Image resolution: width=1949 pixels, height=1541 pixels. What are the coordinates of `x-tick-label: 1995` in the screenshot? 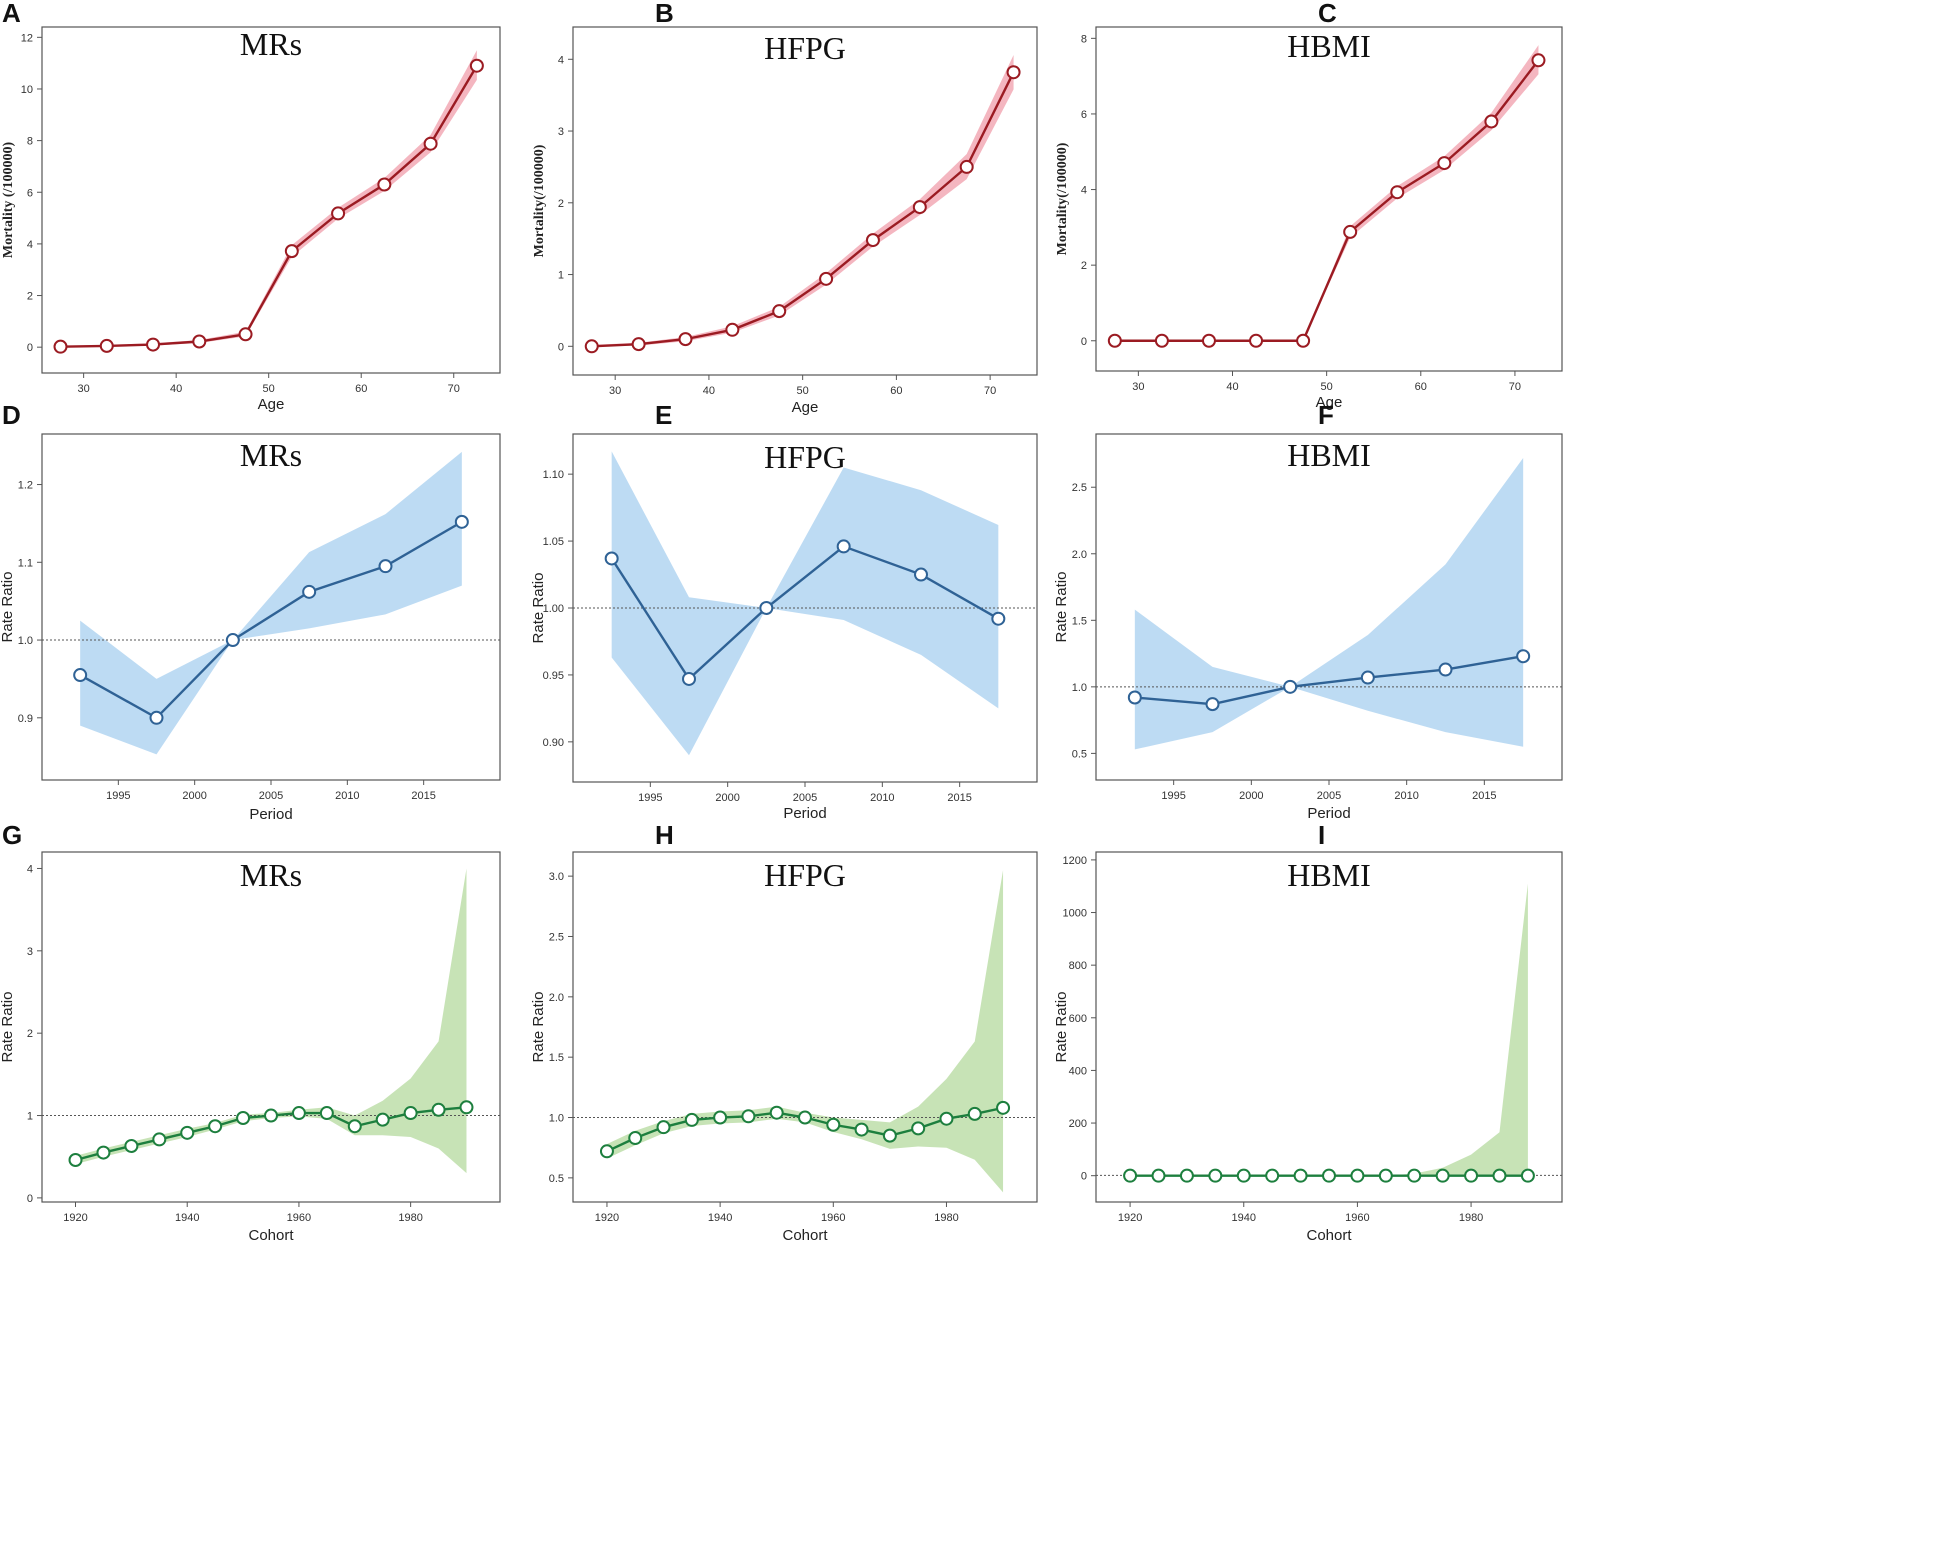 It's located at (1173, 796).